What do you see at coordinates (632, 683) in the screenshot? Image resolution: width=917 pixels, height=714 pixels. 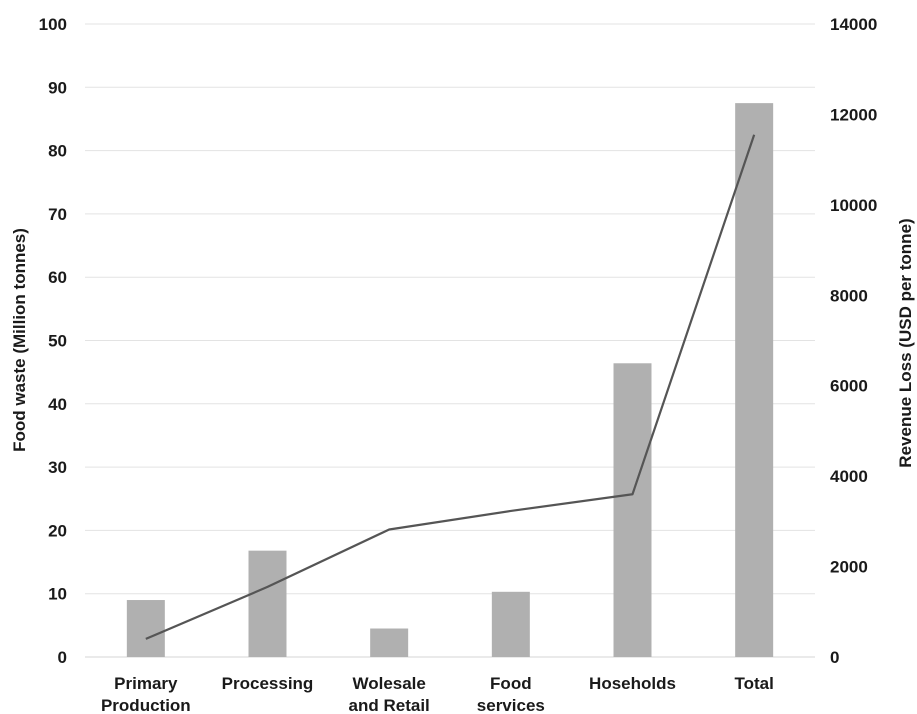 I see `x-tick-label: Hoseholds` at bounding box center [632, 683].